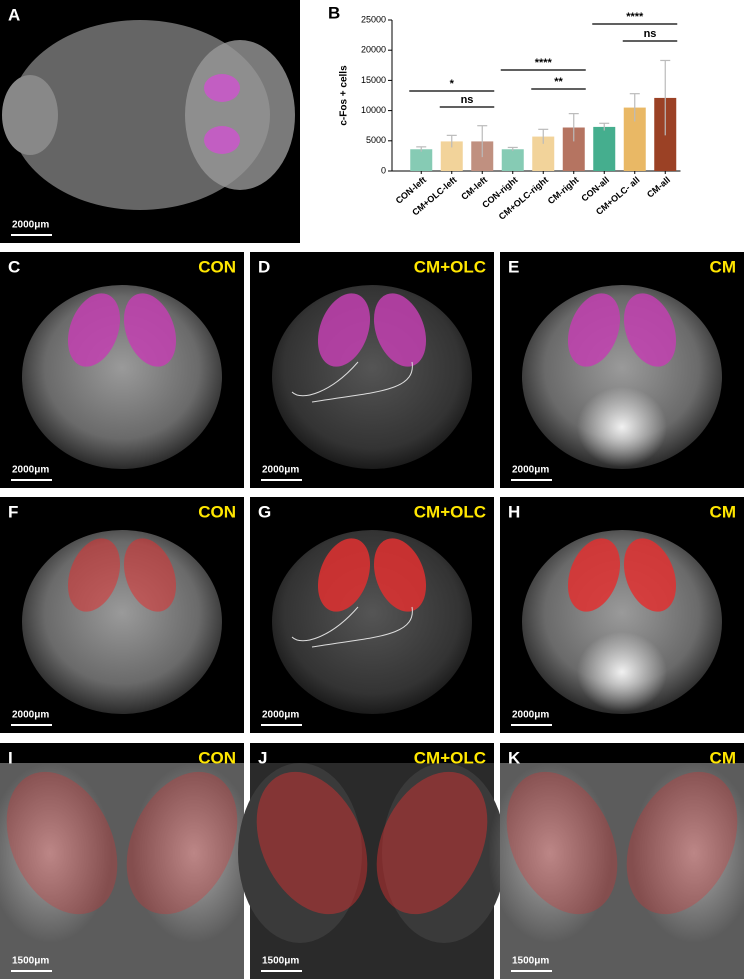 Image resolution: width=744 pixels, height=979 pixels. I want to click on image-panel: F CON 2000μm, so click(122, 615).